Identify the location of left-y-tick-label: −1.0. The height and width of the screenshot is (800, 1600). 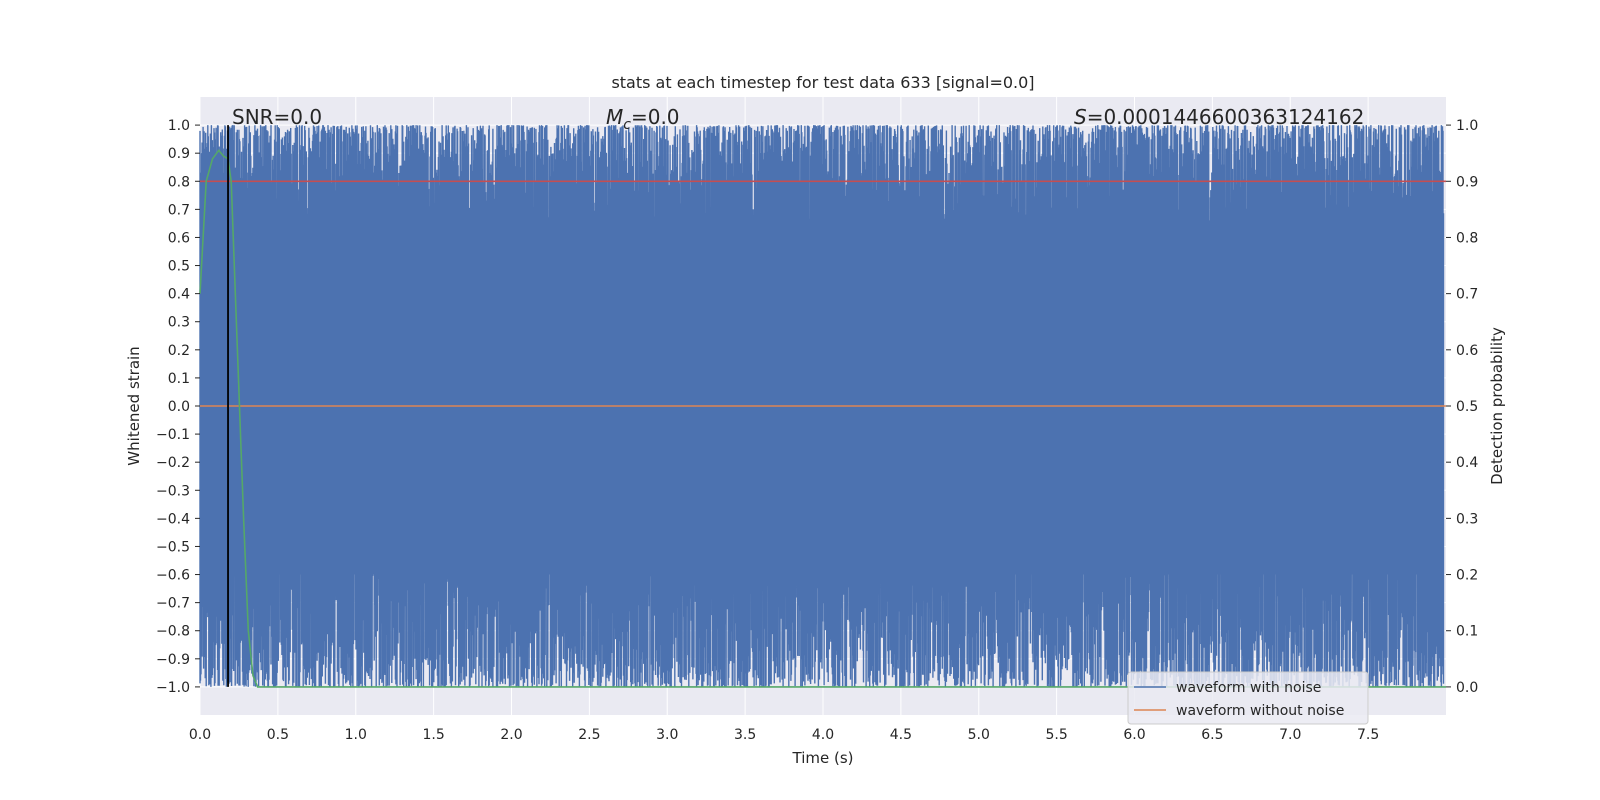
(173, 688).